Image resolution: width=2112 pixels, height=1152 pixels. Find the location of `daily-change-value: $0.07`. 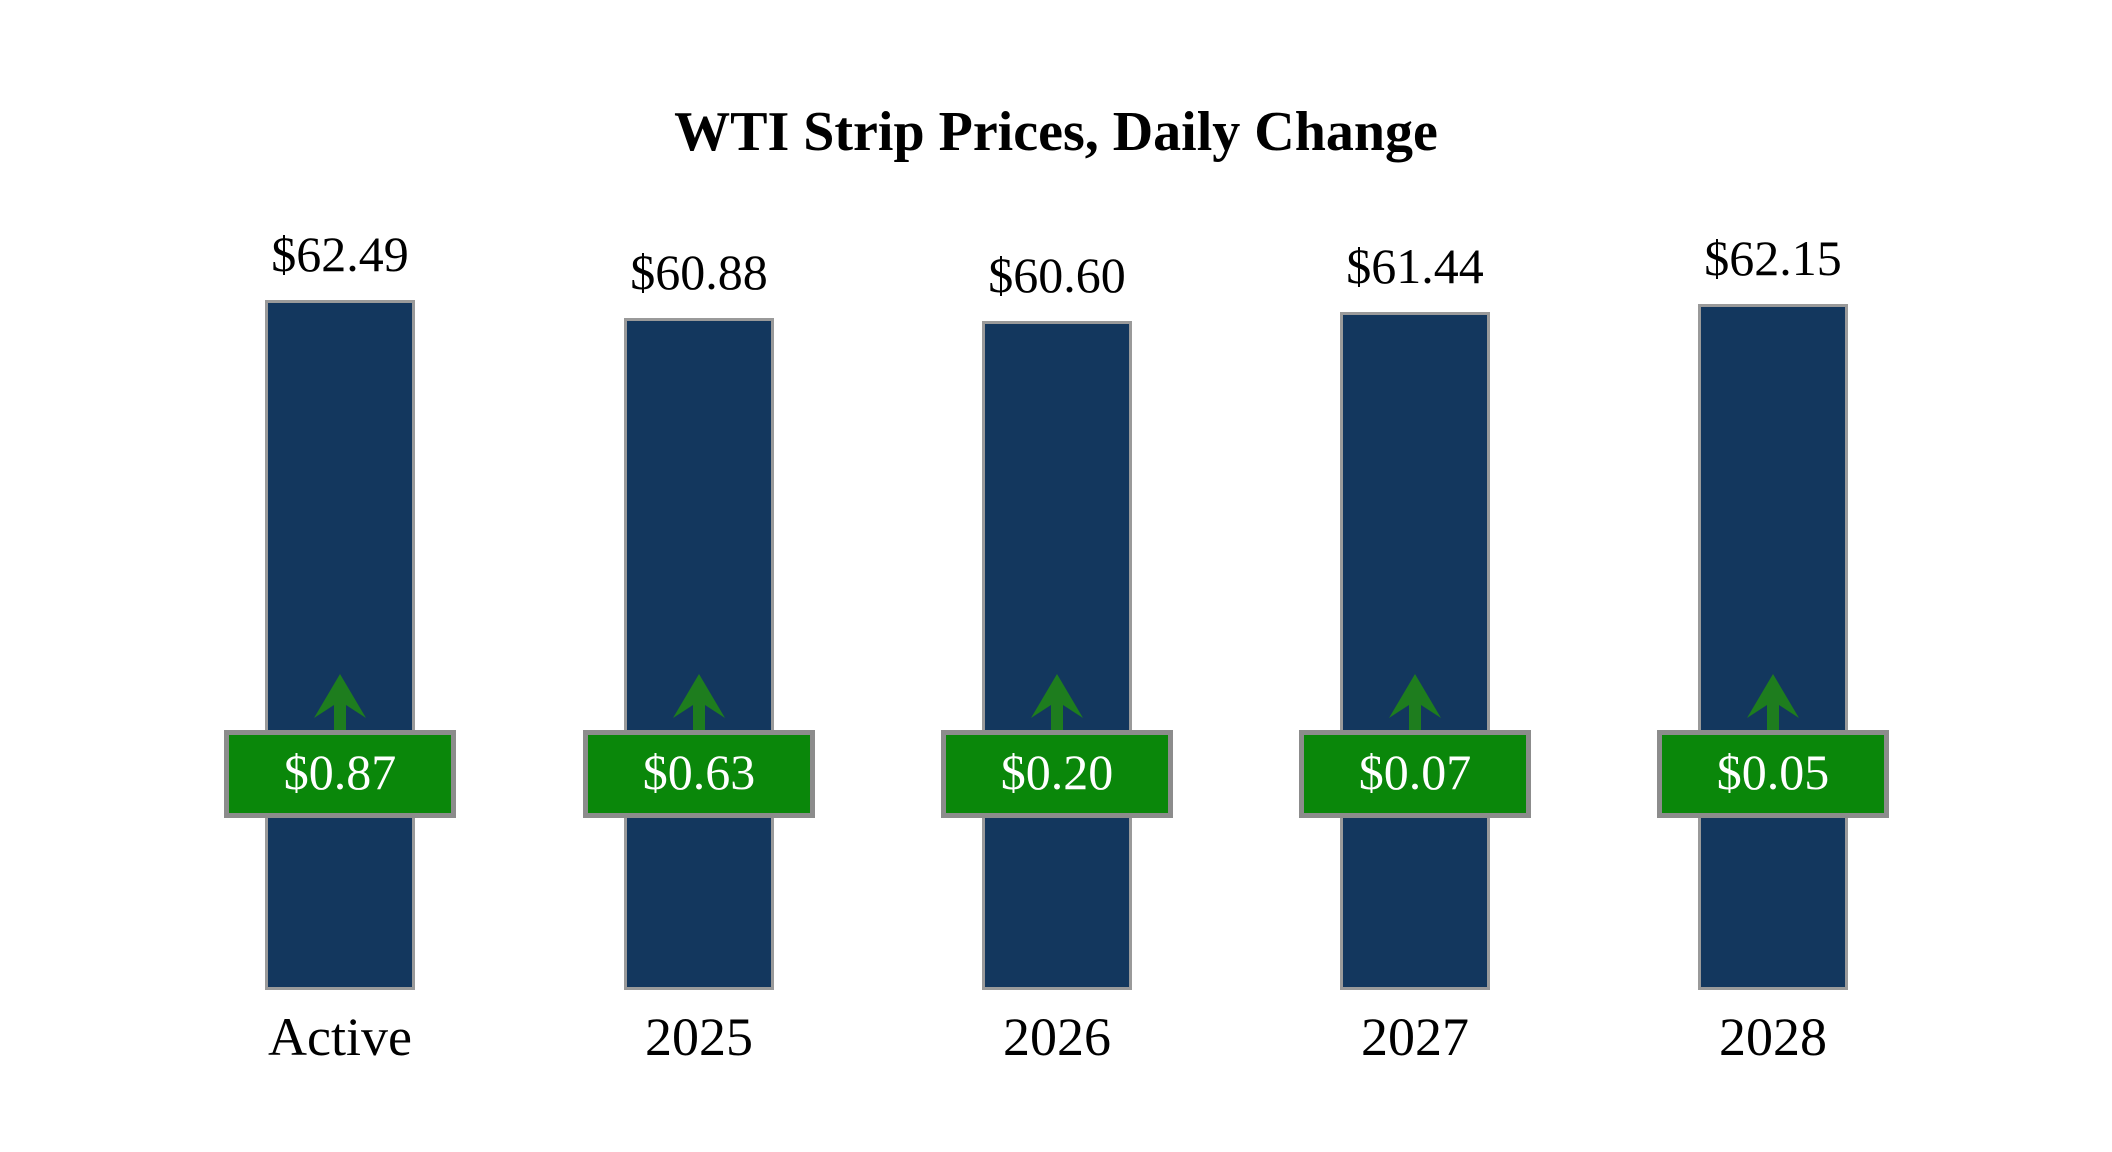

daily-change-value: $0.07 is located at coordinates (1415, 772).